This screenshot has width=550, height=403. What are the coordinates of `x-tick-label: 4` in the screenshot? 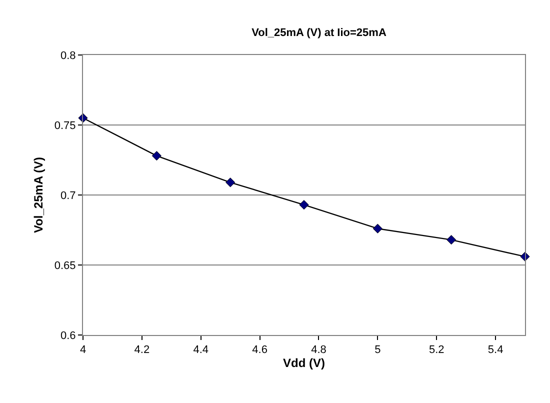 It's located at (83, 350).